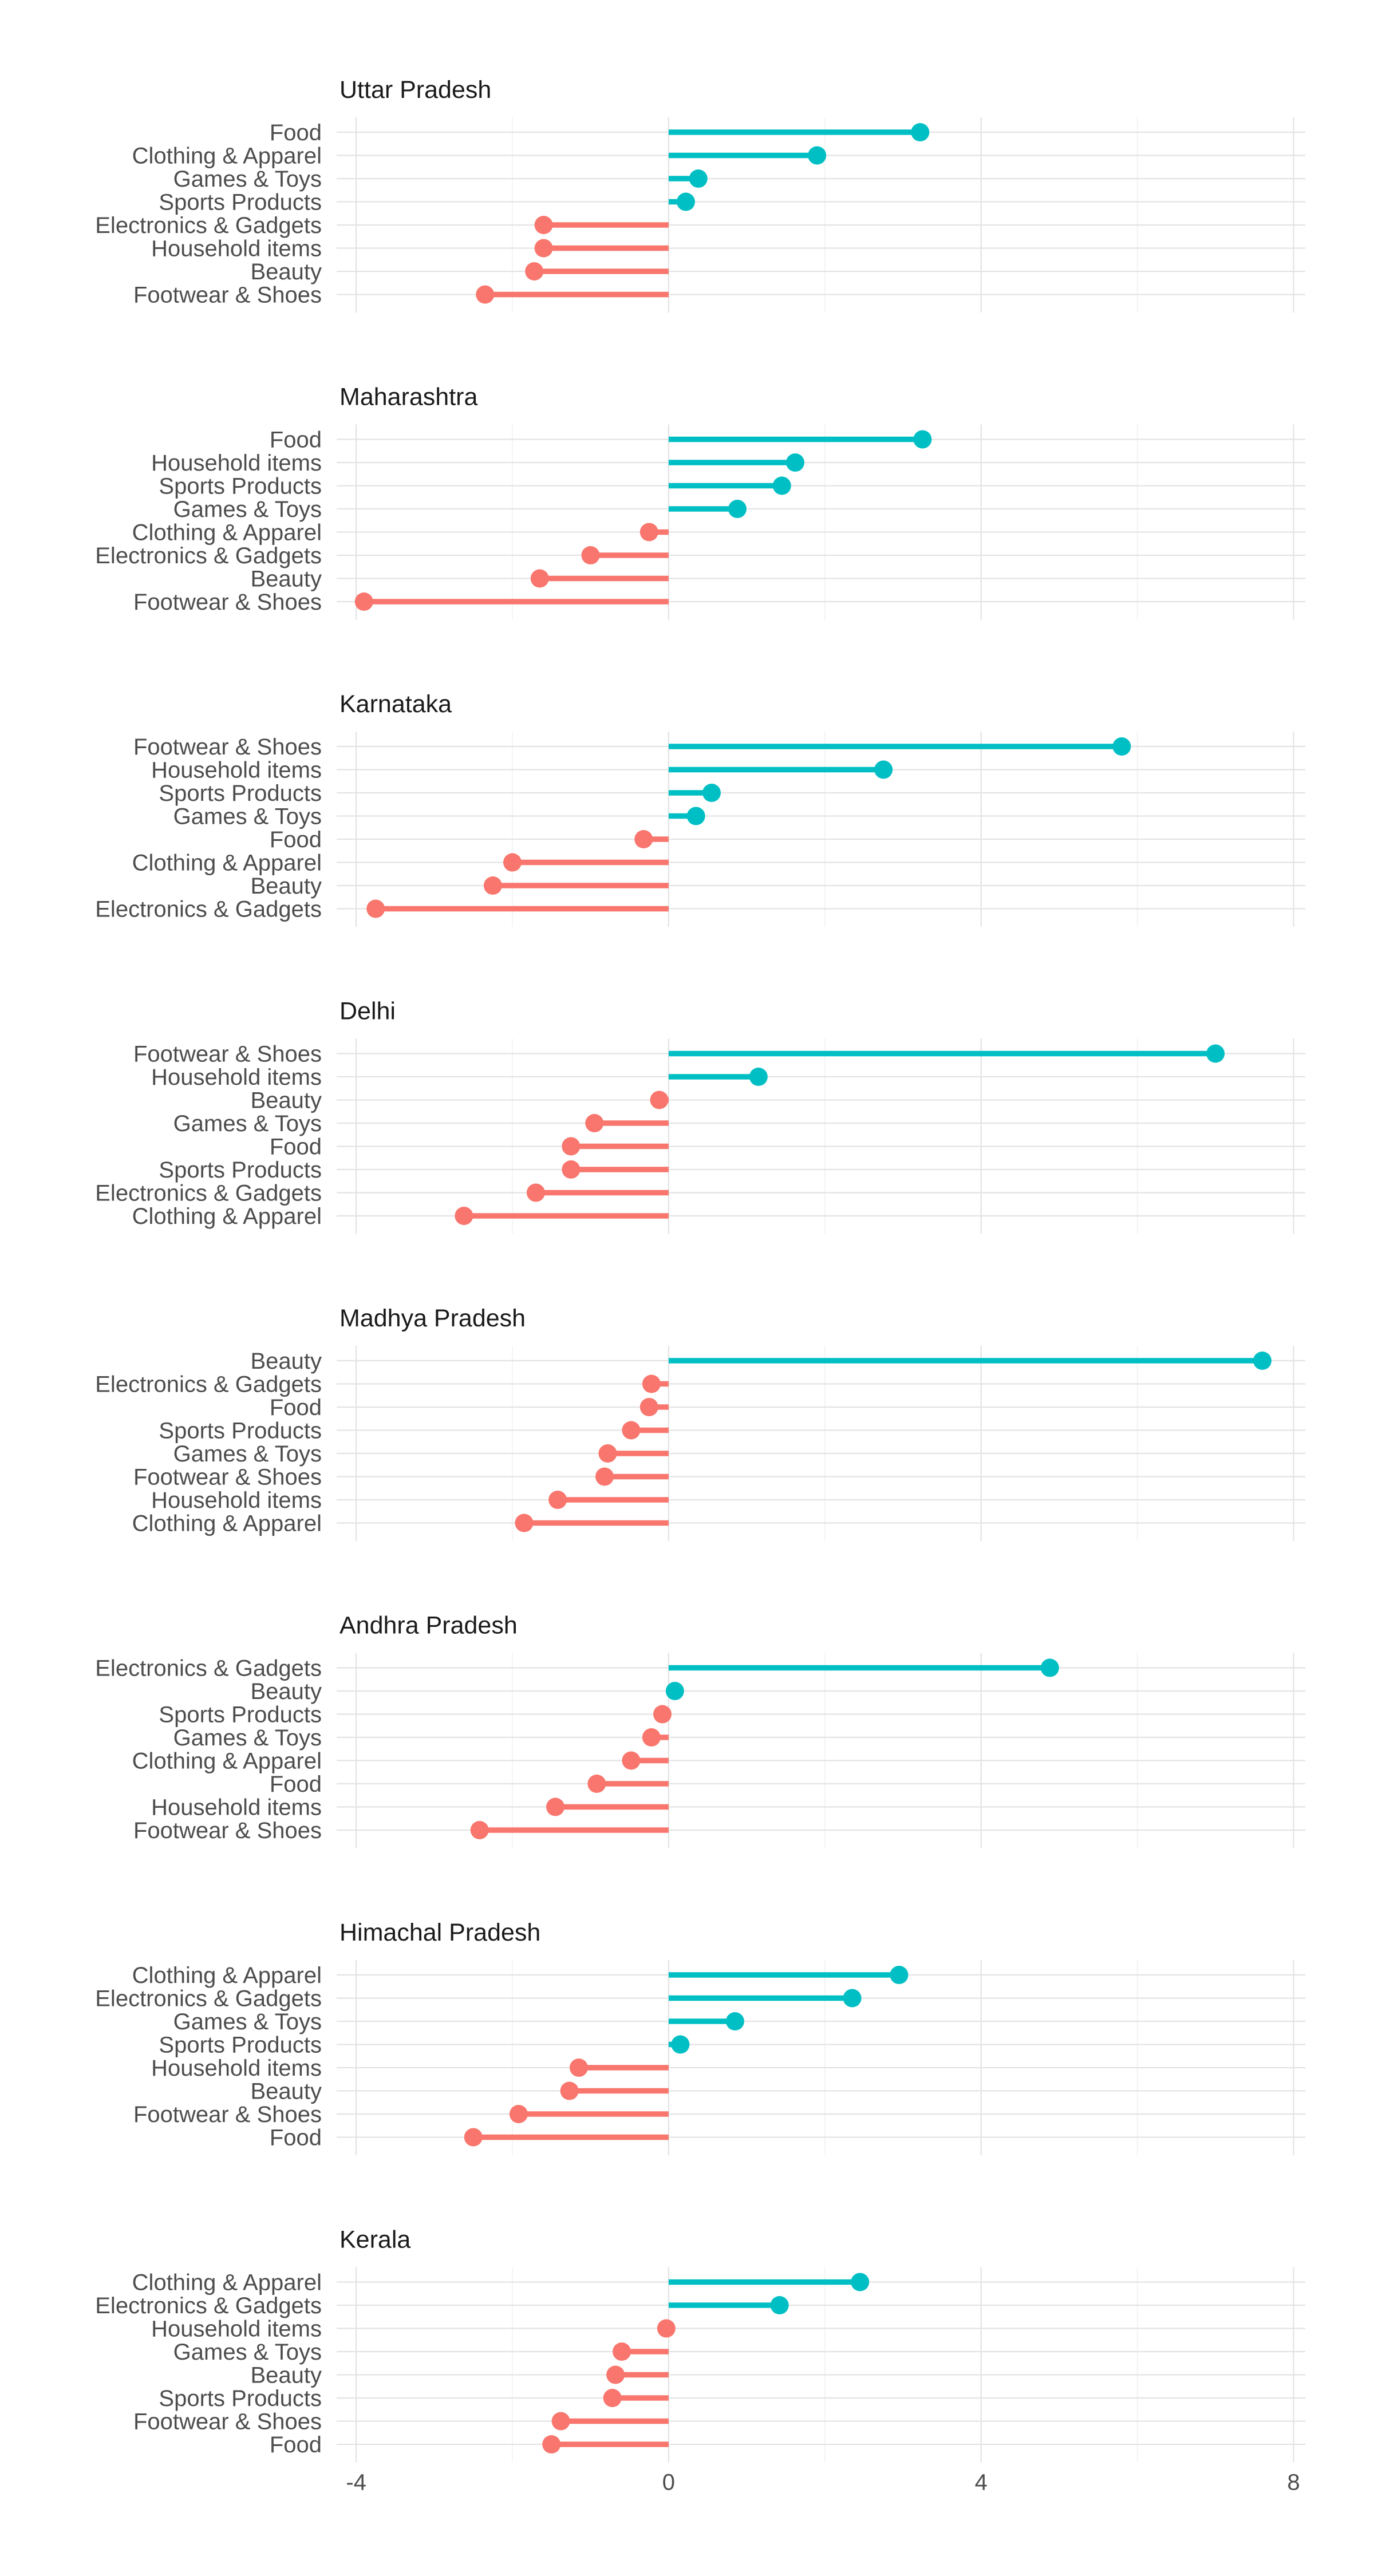 The width and height of the screenshot is (1374, 2576). I want to click on panel-title: Maharashtra, so click(408, 397).